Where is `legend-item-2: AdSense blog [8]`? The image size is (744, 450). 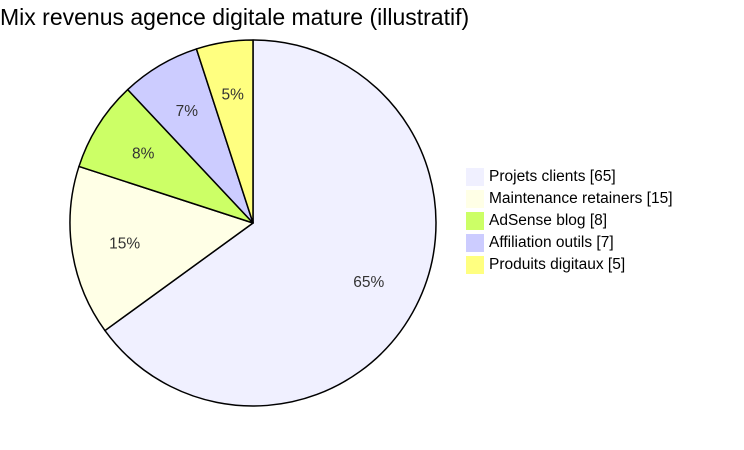
legend-item-2: AdSense blog [8] is located at coordinates (569, 221).